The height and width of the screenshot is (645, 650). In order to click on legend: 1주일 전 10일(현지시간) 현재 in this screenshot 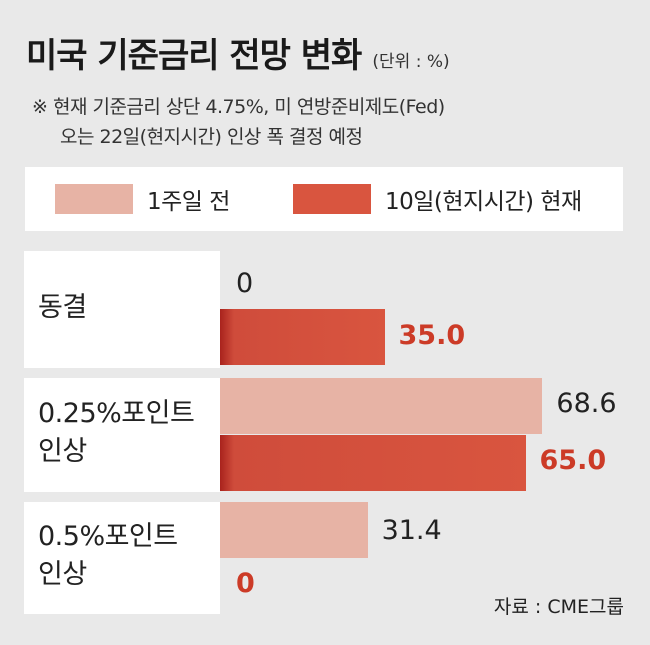, I will do `click(324, 199)`.